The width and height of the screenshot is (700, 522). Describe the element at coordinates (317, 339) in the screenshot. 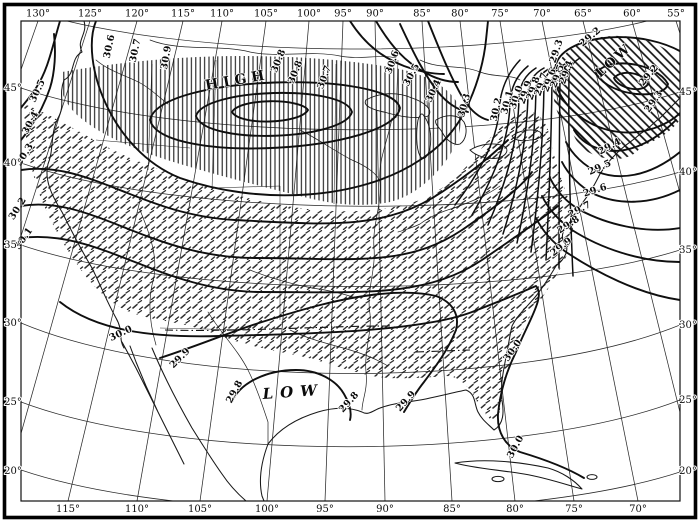

I see `dashdot-boundaries` at that location.